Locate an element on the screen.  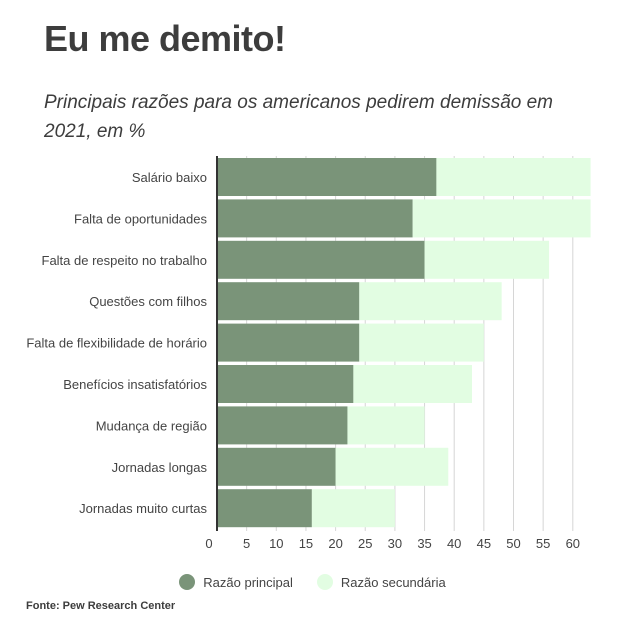
x-tick-labels: 0 5 10 15 20 25 30 35 40 45 50 55 60 is located at coordinates (392, 543).